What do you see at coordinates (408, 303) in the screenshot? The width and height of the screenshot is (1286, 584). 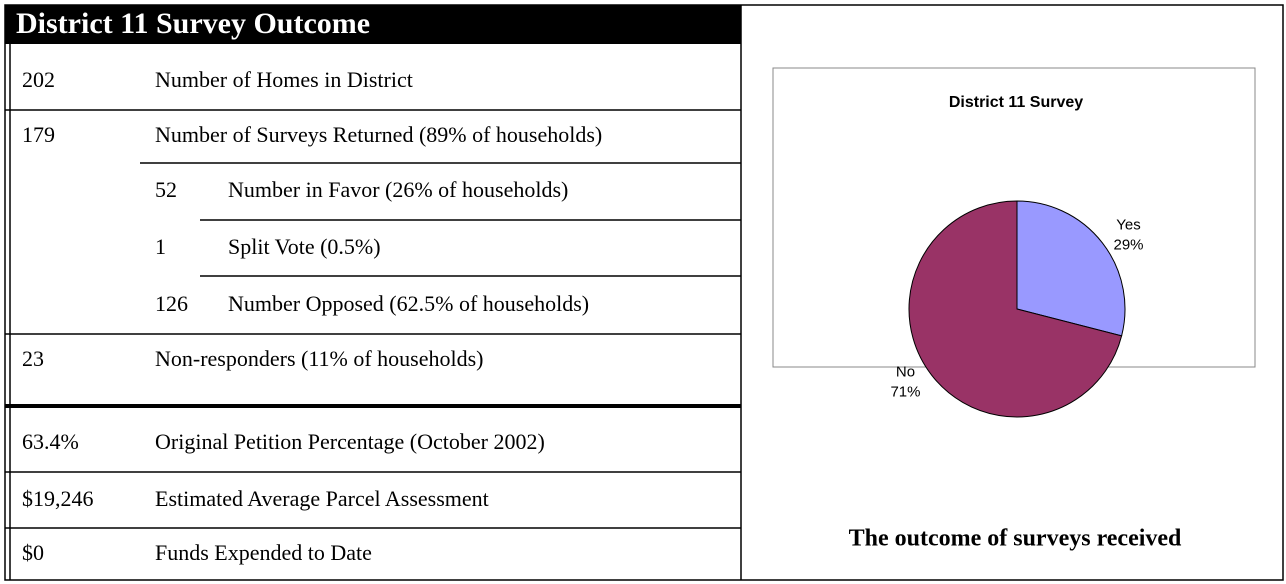 I see `row-label: Number Opposed (62.5% of households)` at bounding box center [408, 303].